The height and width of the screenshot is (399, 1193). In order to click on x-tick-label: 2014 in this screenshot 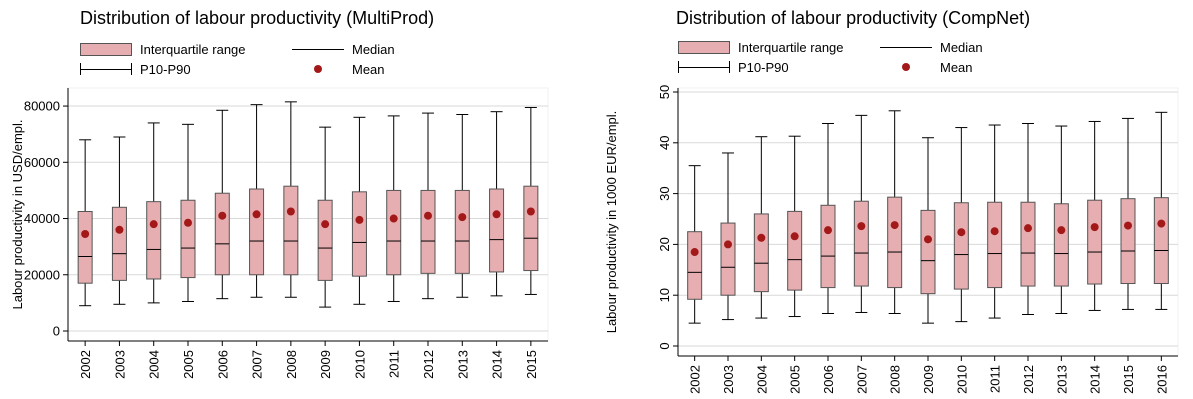, I will do `click(497, 364)`.